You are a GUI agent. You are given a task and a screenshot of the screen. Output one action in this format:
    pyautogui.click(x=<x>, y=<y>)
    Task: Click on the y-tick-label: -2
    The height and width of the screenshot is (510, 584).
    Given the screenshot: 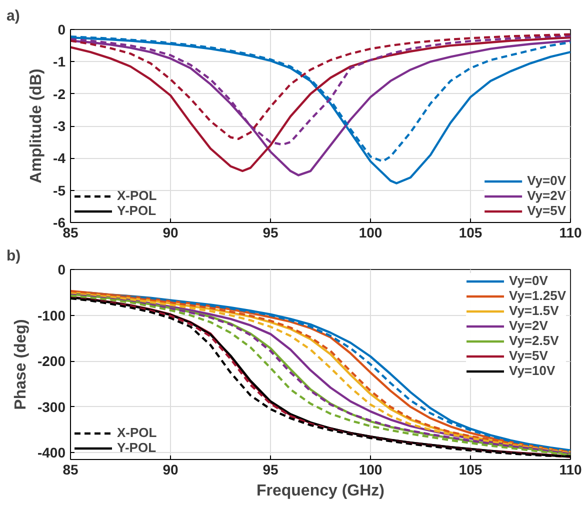 What is the action you would take?
    pyautogui.click(x=59, y=94)
    